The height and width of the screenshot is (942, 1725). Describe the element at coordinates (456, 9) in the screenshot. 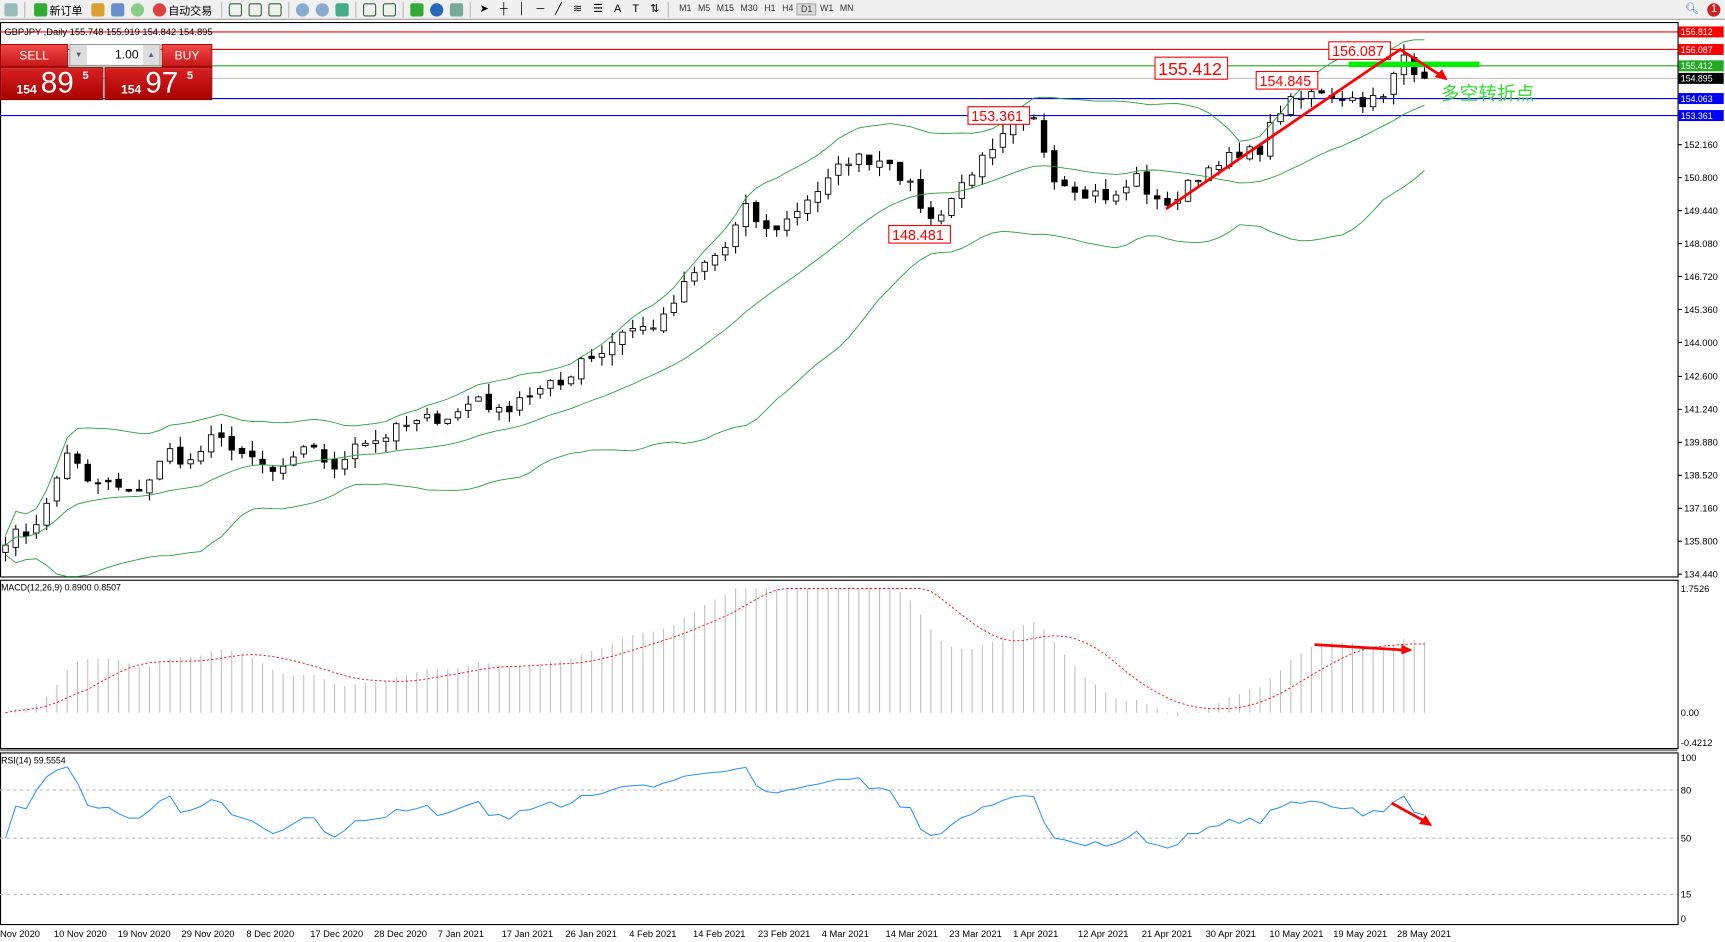

I see `templates-icon` at that location.